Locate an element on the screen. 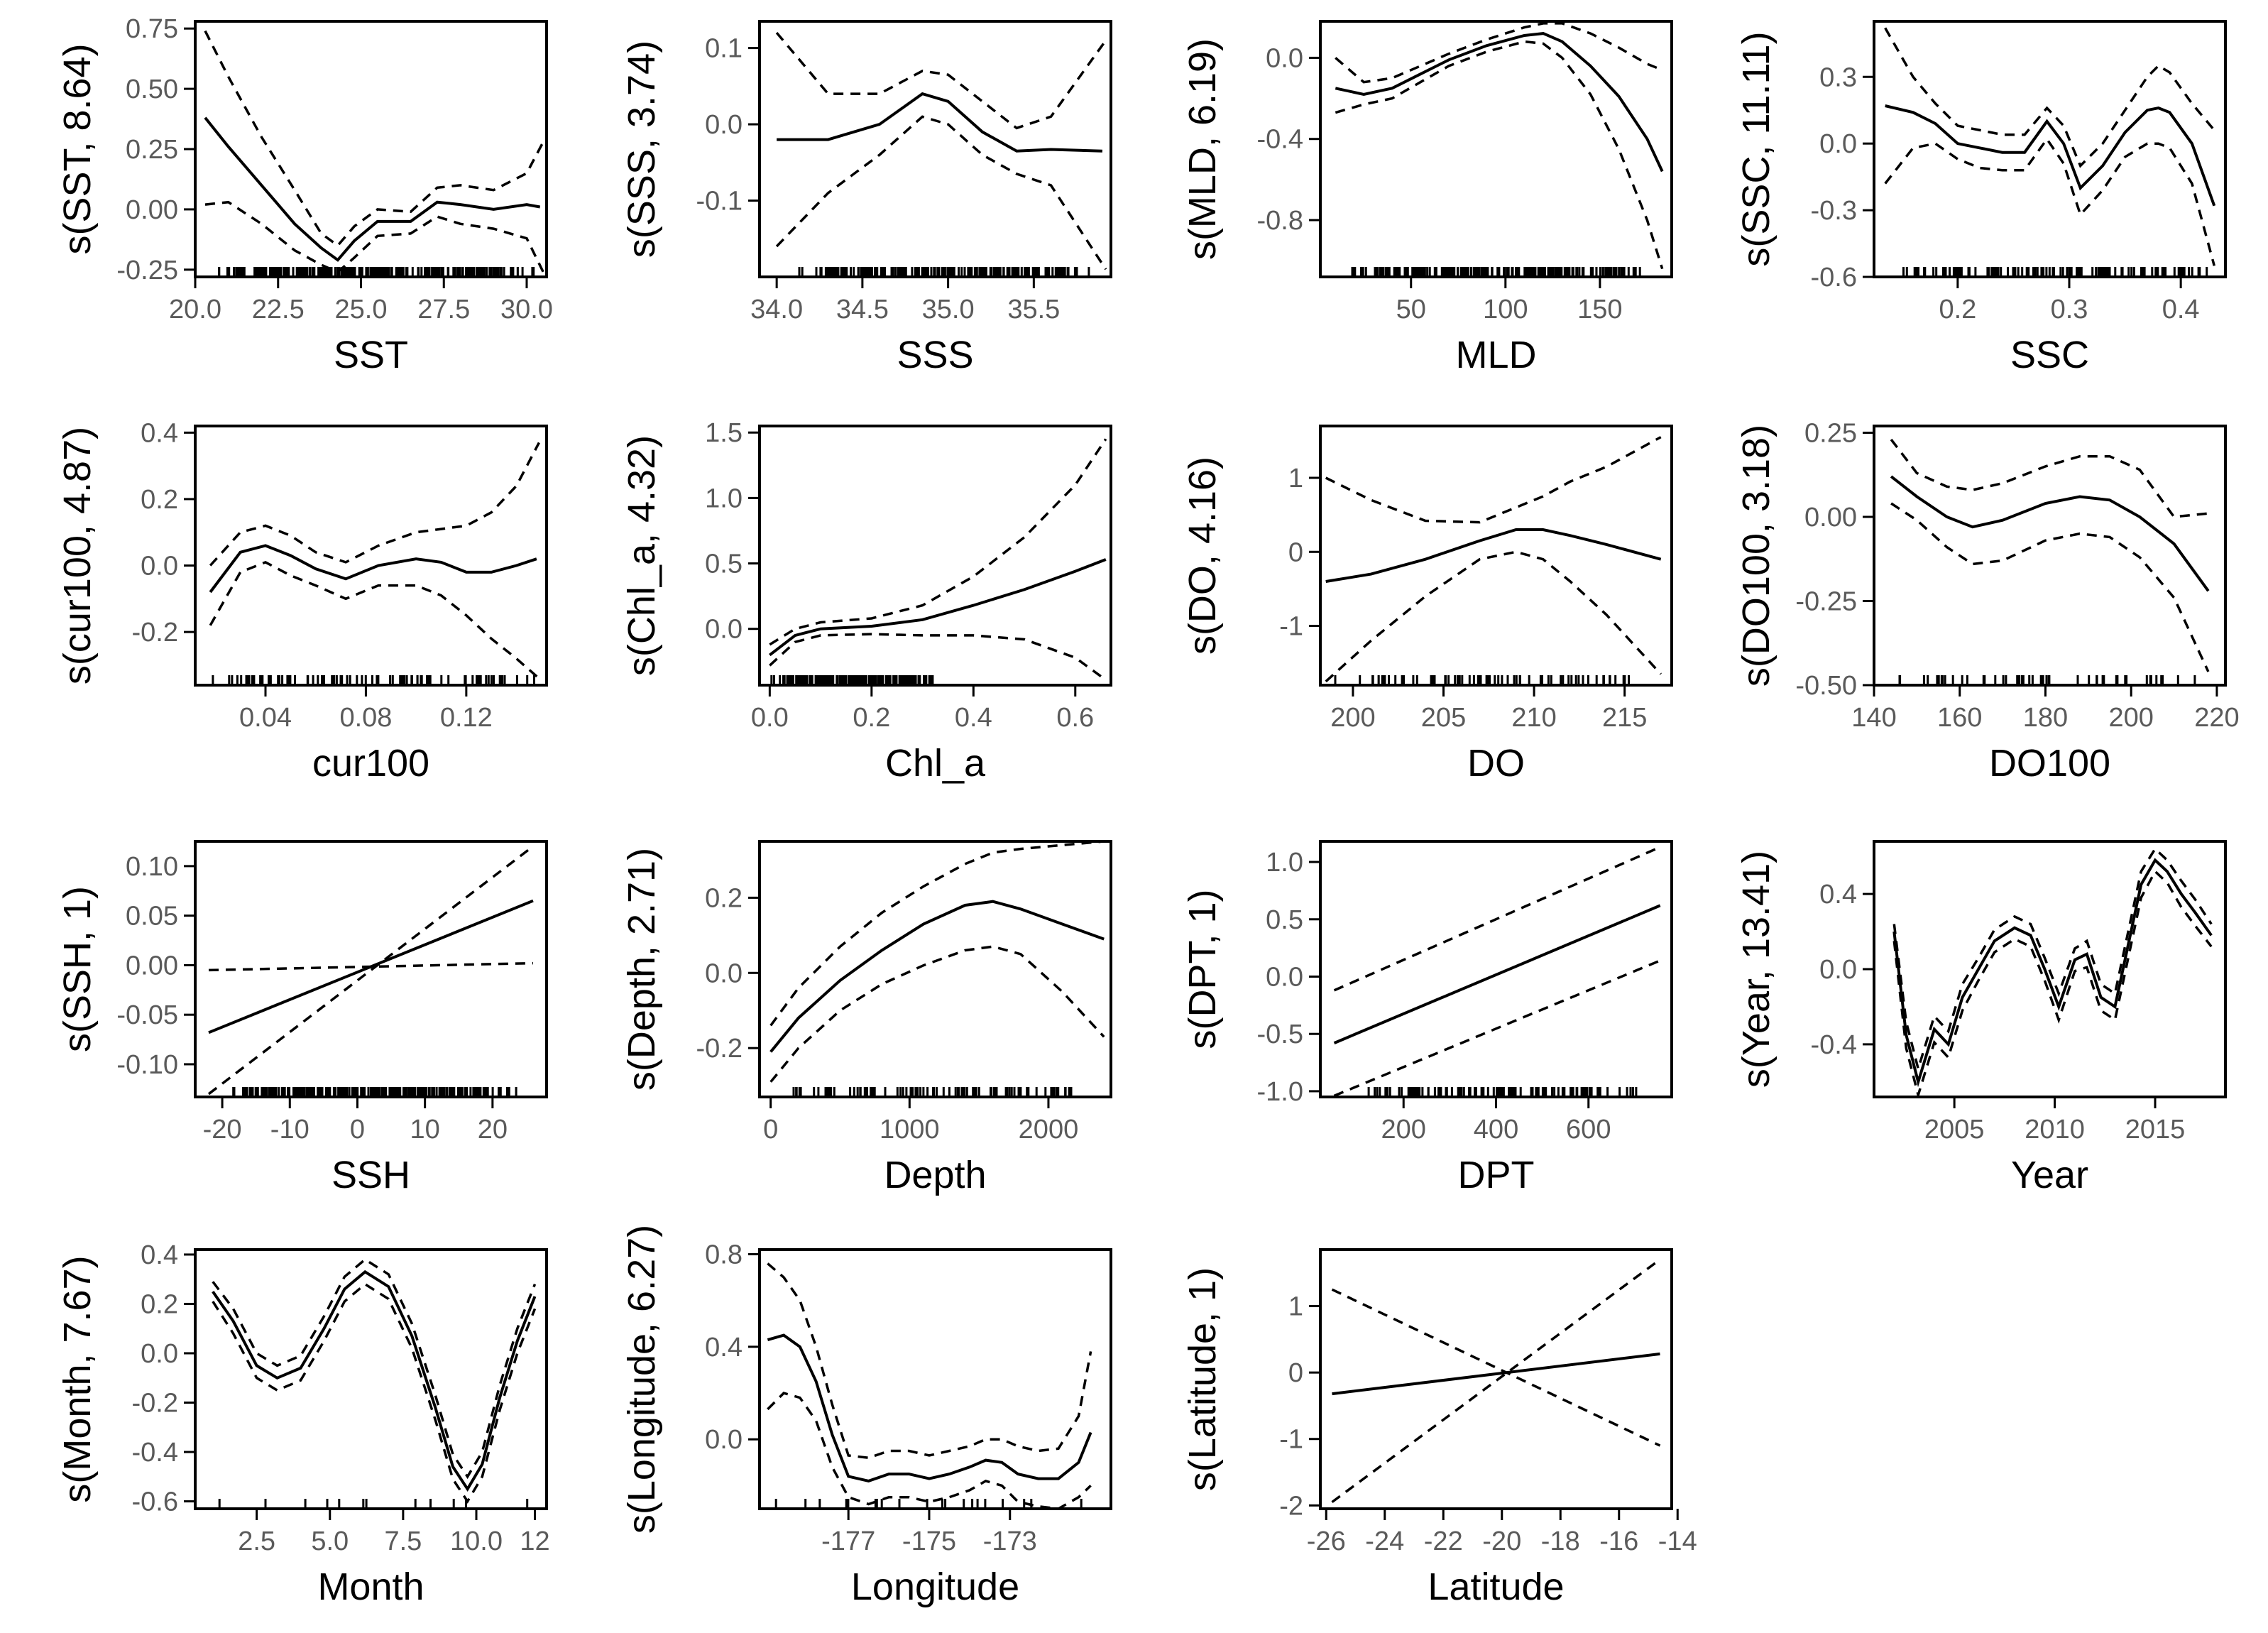  y-axis-title: s(Latitude, 1) is located at coordinates (1202, 1379).